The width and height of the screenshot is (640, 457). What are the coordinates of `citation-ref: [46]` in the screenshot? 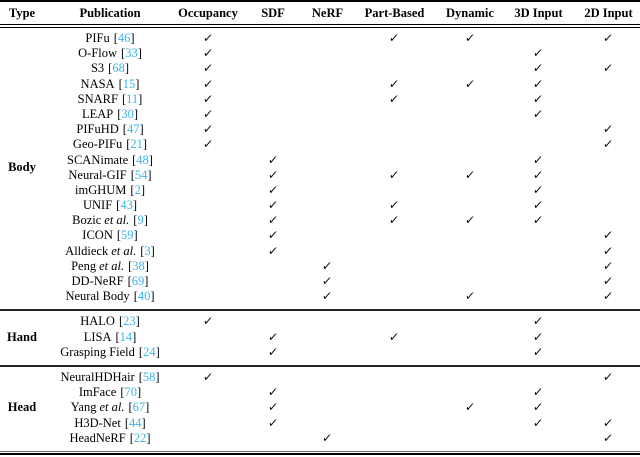 It's located at (124, 38).